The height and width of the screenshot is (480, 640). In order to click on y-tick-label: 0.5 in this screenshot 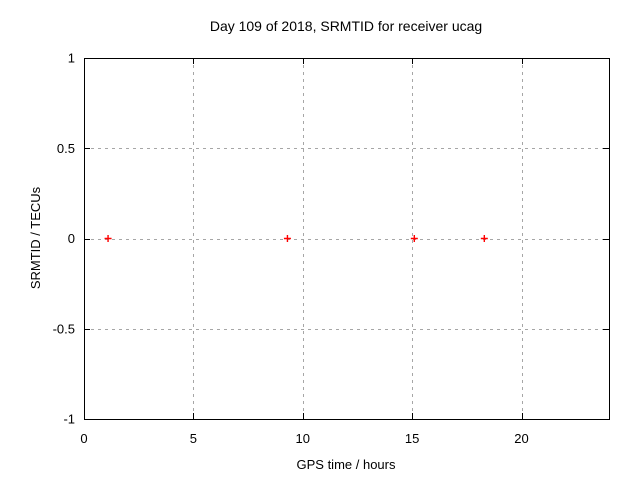, I will do `click(66, 148)`.